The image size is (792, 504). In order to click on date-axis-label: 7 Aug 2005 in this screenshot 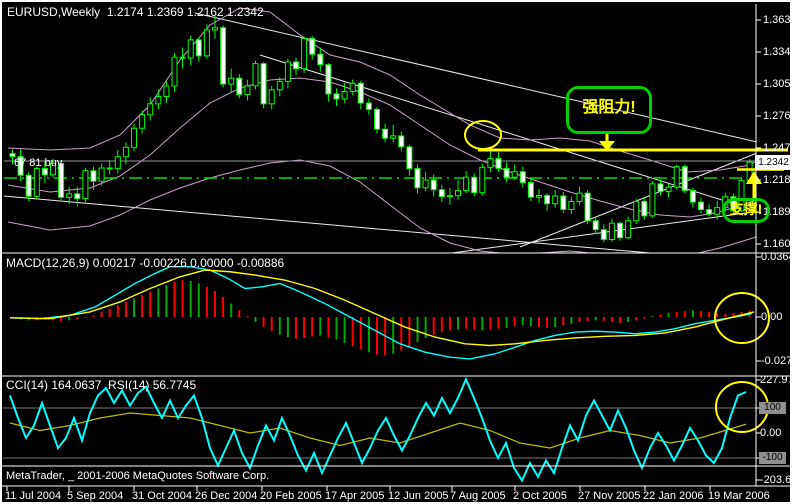, I will do `click(478, 496)`.